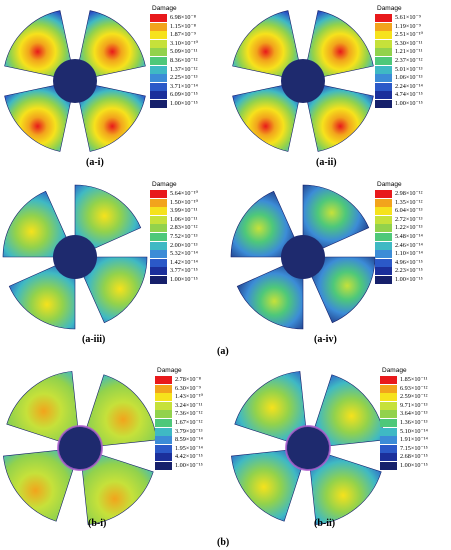 The image size is (451, 550). What do you see at coordinates (184, 86) in the screenshot?
I see `legend-value: 3.71×10⁻¹⁴` at bounding box center [184, 86].